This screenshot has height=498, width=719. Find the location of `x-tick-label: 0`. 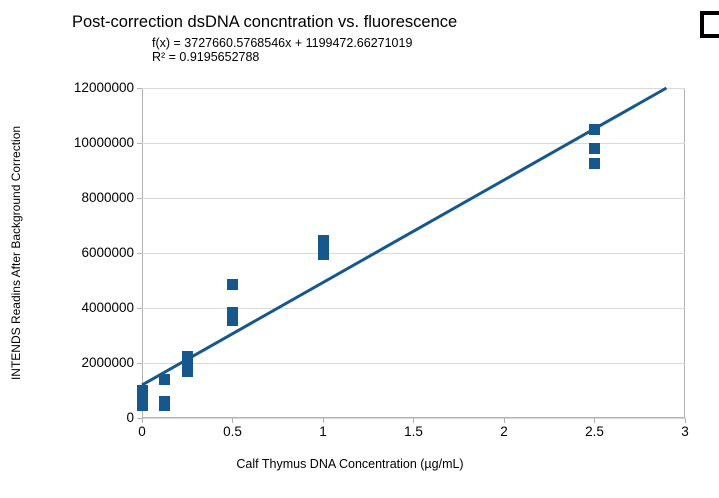

x-tick-label: 0 is located at coordinates (142, 431).